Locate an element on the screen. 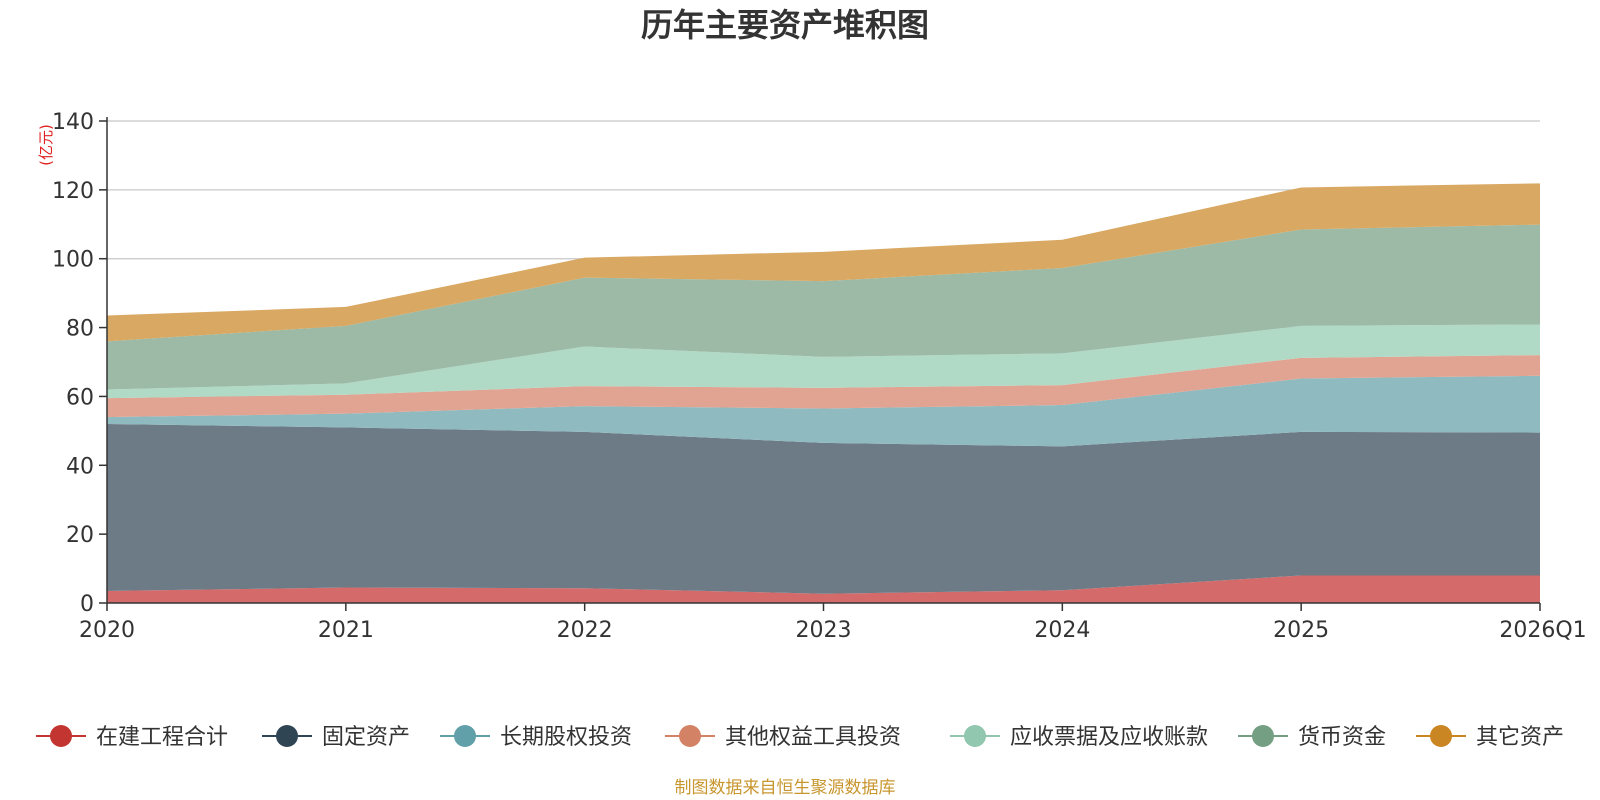 The width and height of the screenshot is (1600, 800). legend-item-4: 其他权益工具投资 is located at coordinates (783, 737).